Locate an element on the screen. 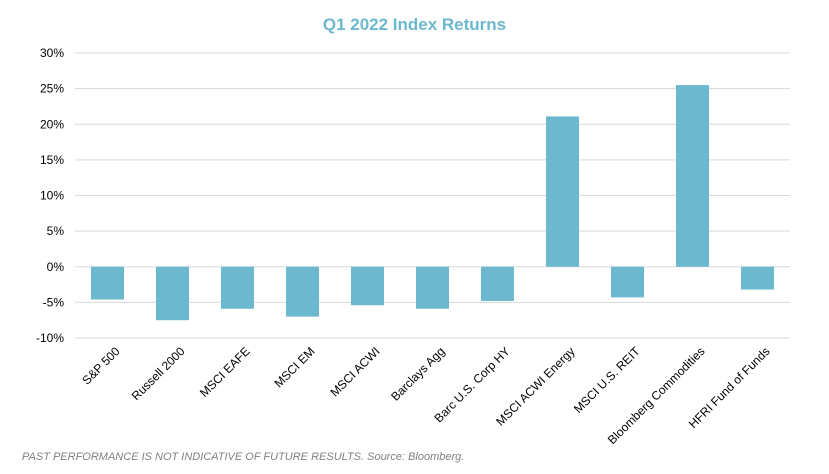  x-tick-label: MSCI EAFE is located at coordinates (225, 372).